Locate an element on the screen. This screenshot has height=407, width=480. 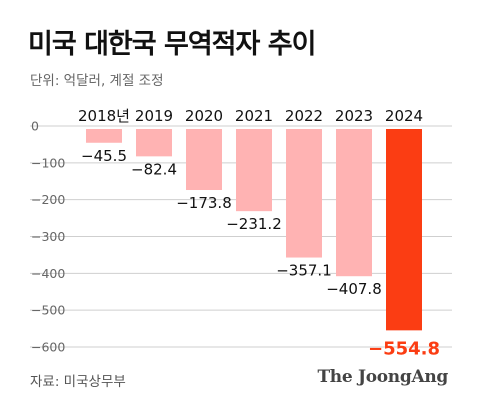
x-category-label: 2024 is located at coordinates (404, 116).